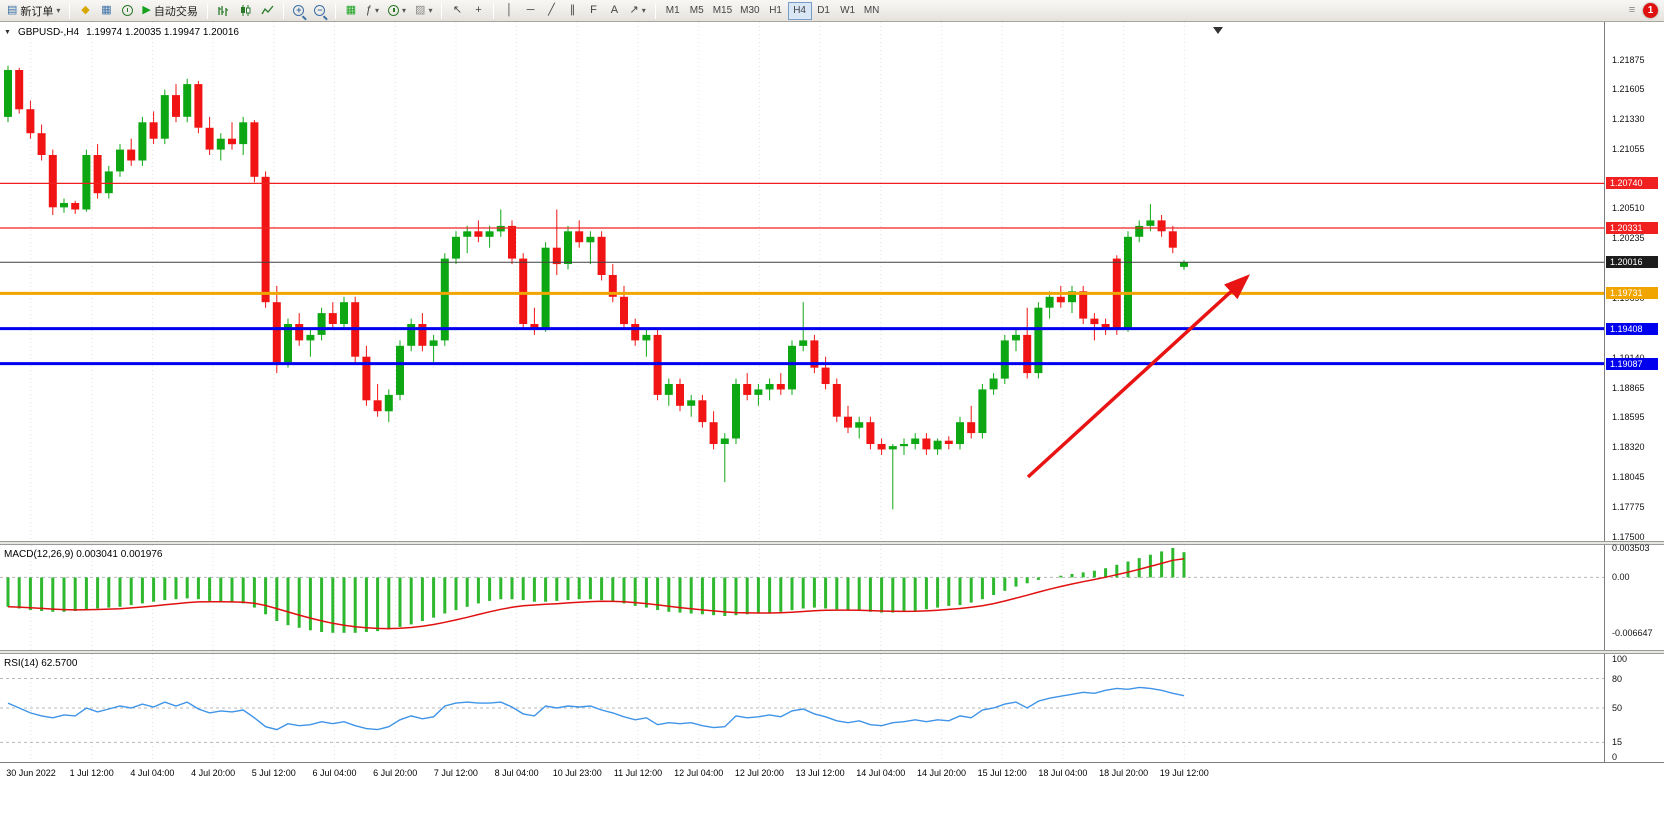 This screenshot has width=1664, height=833. I want to click on time-axis-label: 8 Jul 04:00, so click(516, 773).